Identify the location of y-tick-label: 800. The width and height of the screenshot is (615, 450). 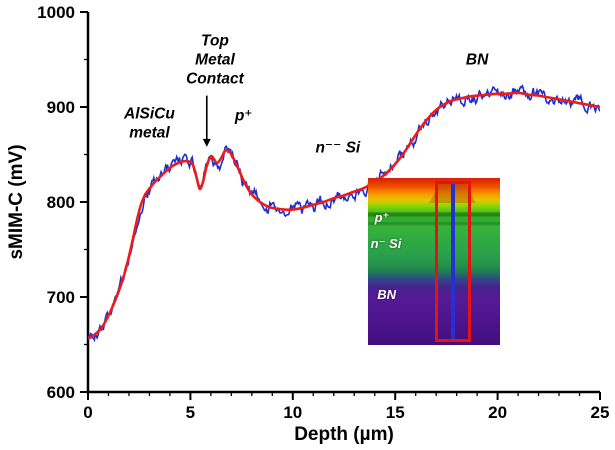
(61, 202).